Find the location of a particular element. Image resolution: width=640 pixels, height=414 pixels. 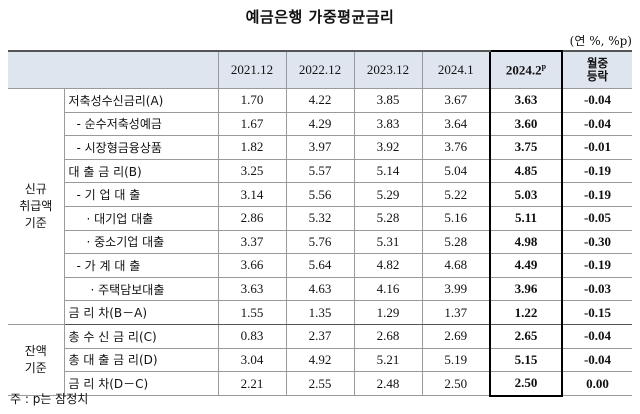

cell: 1.82 is located at coordinates (252, 147).